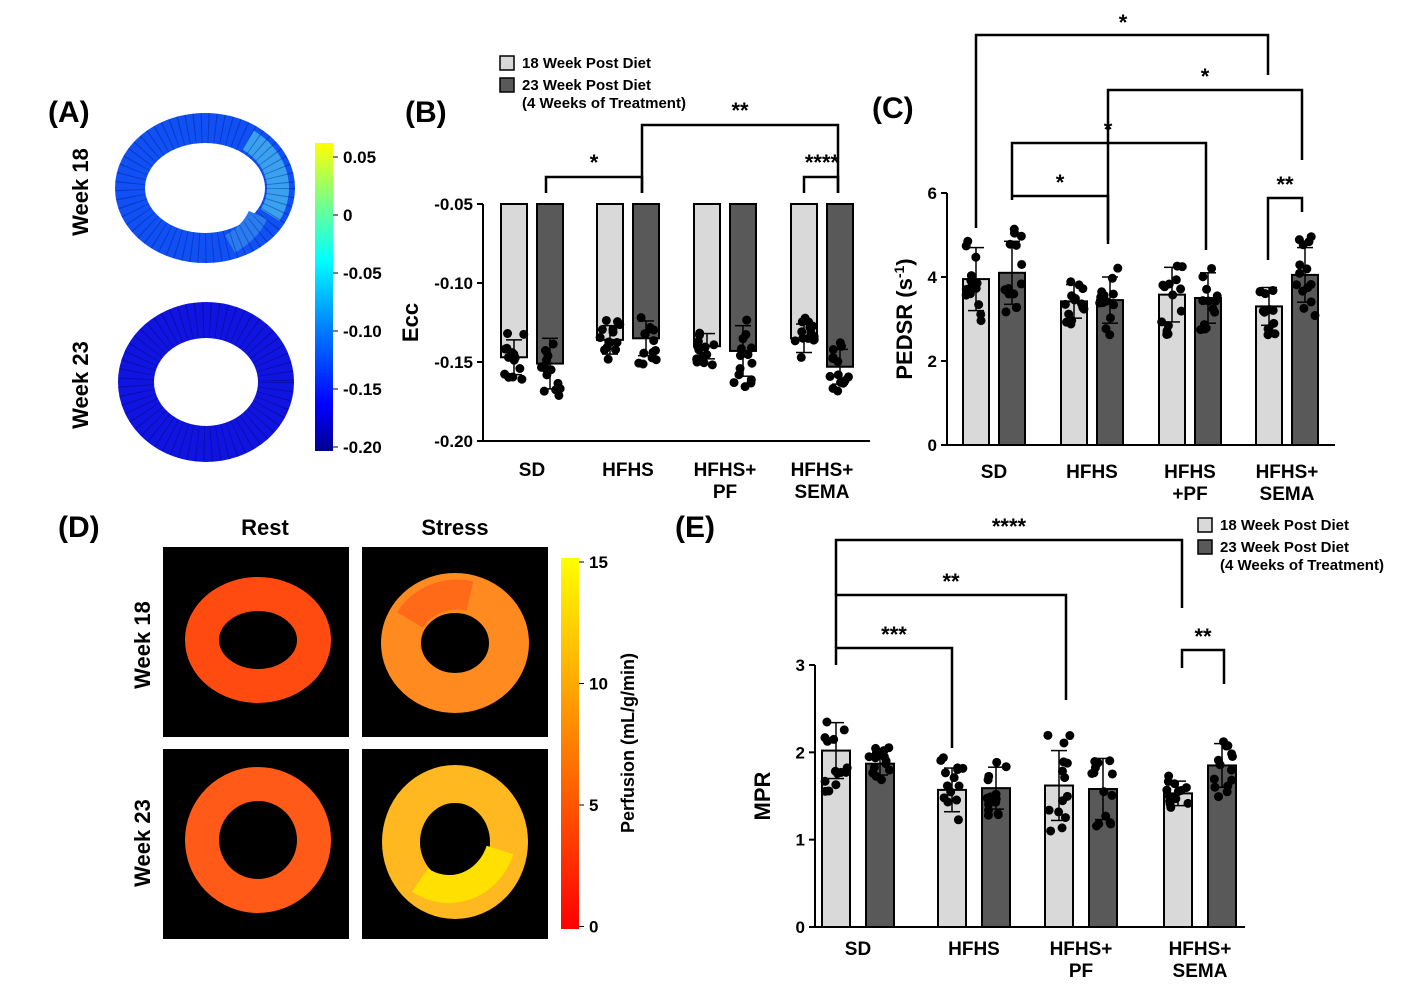 This screenshot has width=1425, height=993. I want to click on panel-label-c: (C), so click(893, 108).